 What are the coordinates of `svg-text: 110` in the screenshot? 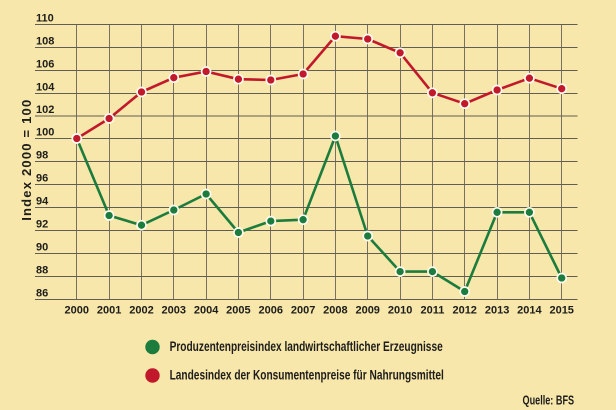 It's located at (45, 19).